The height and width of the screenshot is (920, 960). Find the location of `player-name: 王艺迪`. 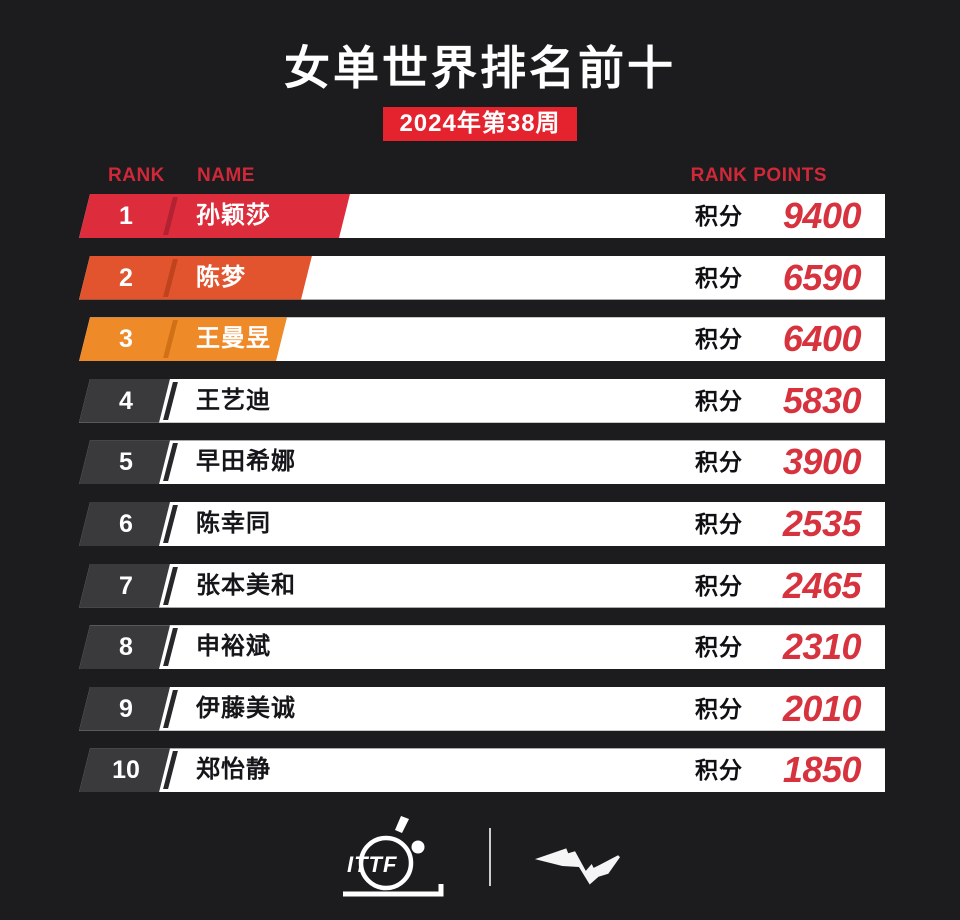

player-name: 王艺迪 is located at coordinates (233, 400).